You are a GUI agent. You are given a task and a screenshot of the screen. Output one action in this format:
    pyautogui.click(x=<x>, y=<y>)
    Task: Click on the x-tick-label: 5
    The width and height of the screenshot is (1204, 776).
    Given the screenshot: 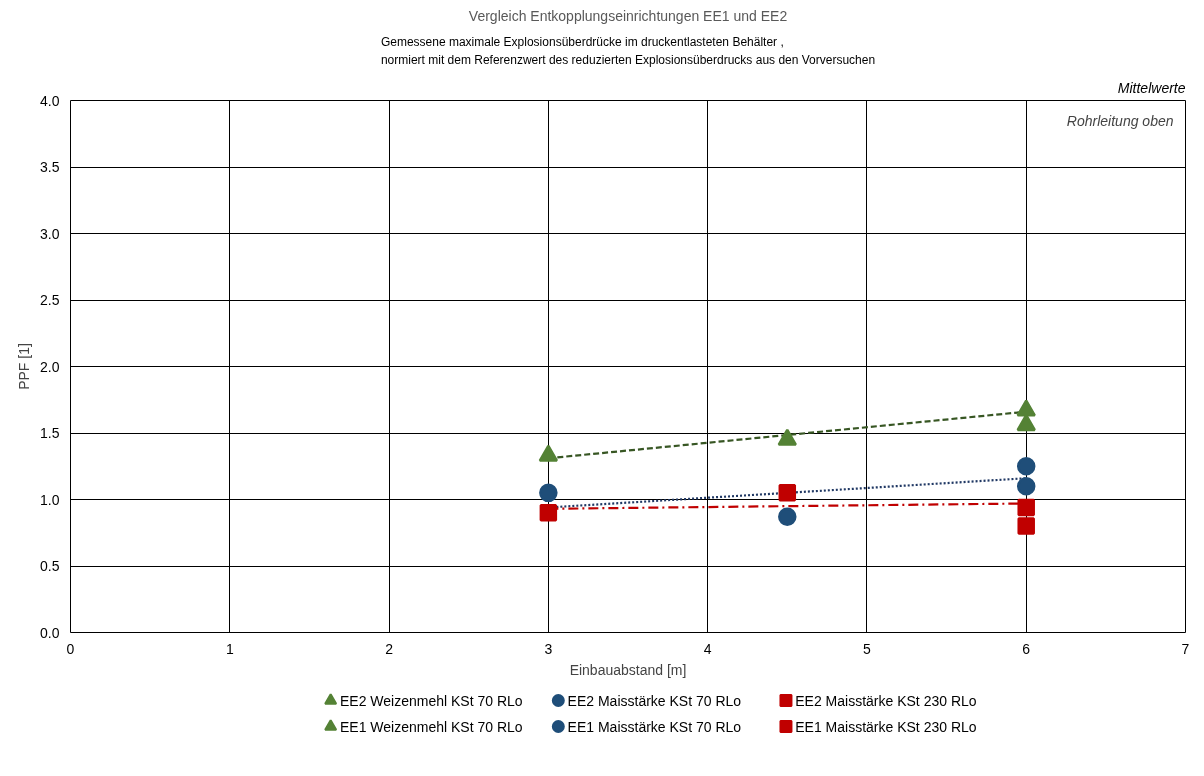 What is the action you would take?
    pyautogui.click(x=867, y=648)
    